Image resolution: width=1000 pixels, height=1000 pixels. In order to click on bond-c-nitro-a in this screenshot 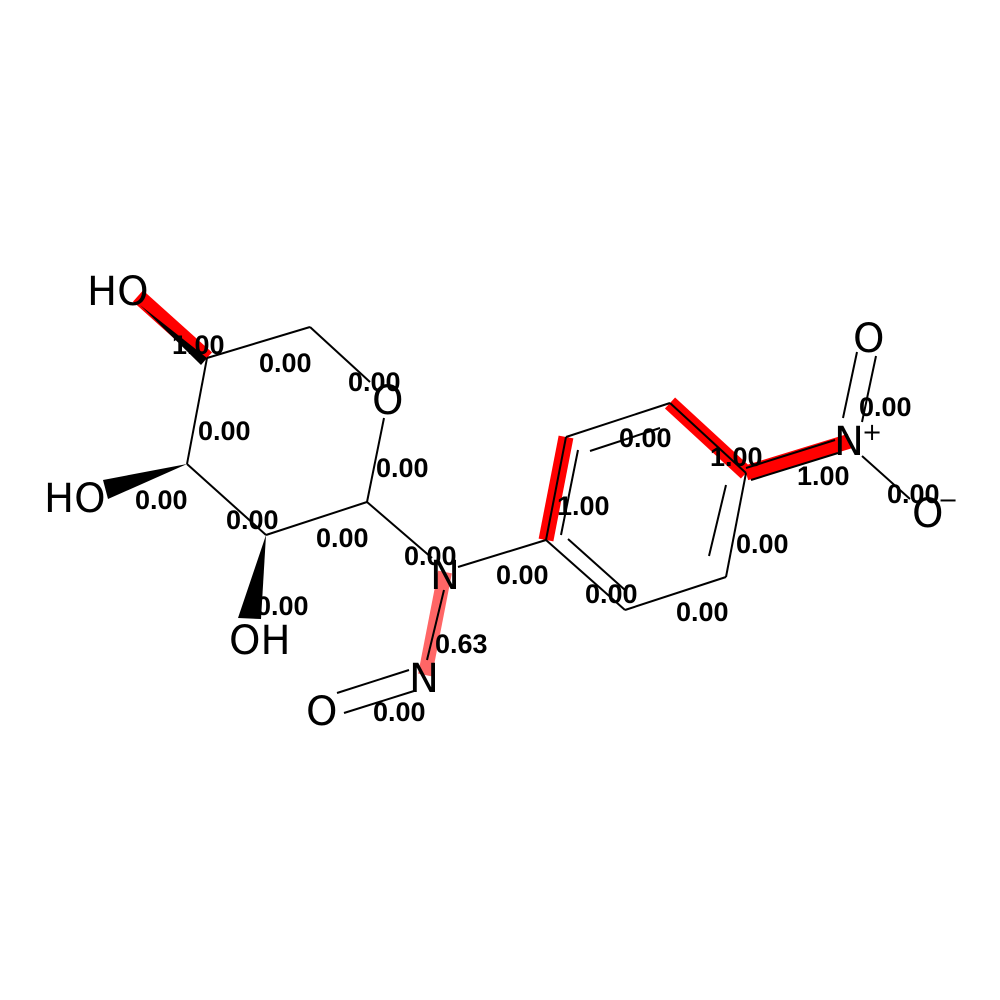, I will do `click(790, 454)`.